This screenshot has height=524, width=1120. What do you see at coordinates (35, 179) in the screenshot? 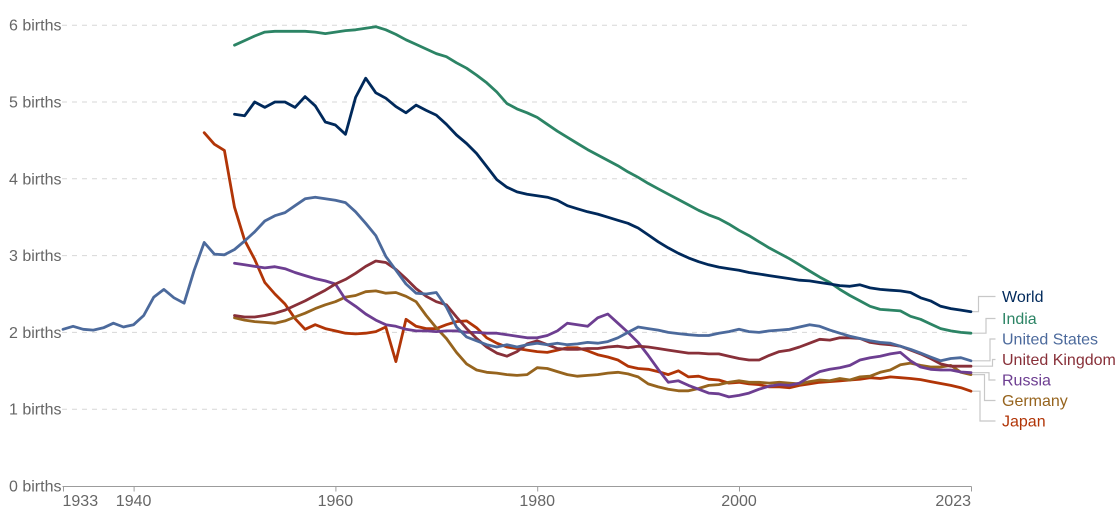
I see `svg-text: 4 births` at bounding box center [35, 179].